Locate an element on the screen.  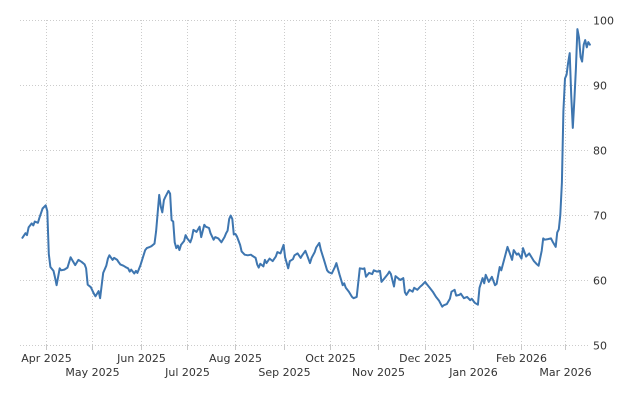
x-axis-label: Oct 2025 is located at coordinates (330, 358).